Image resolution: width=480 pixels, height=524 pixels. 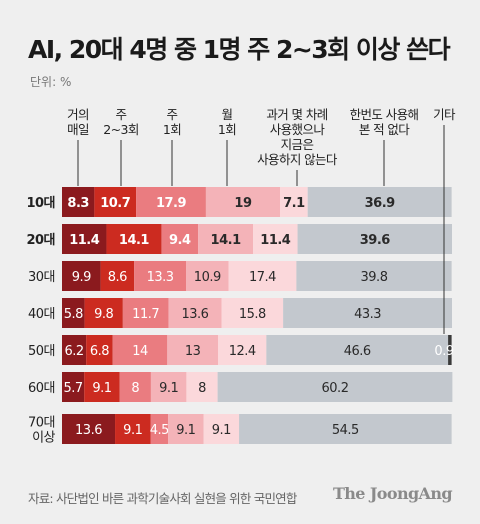 I want to click on value-label: 12.4, so click(x=242, y=351).